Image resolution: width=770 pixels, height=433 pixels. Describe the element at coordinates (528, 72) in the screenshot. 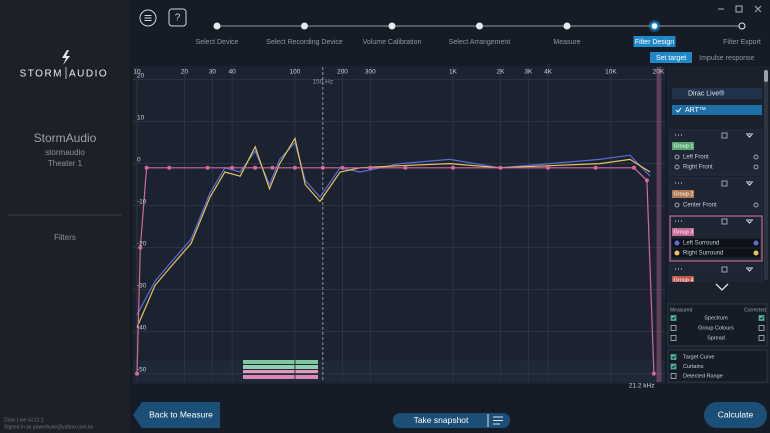

I see `x-tick-label: 3K` at that location.